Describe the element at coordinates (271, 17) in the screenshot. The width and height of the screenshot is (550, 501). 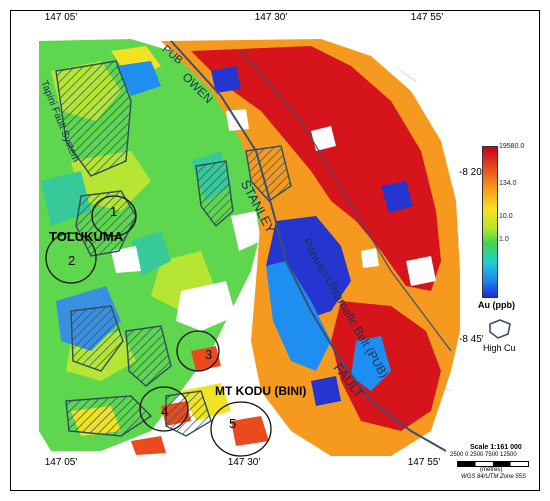
I see `top-tick-2: 147 30'` at that location.